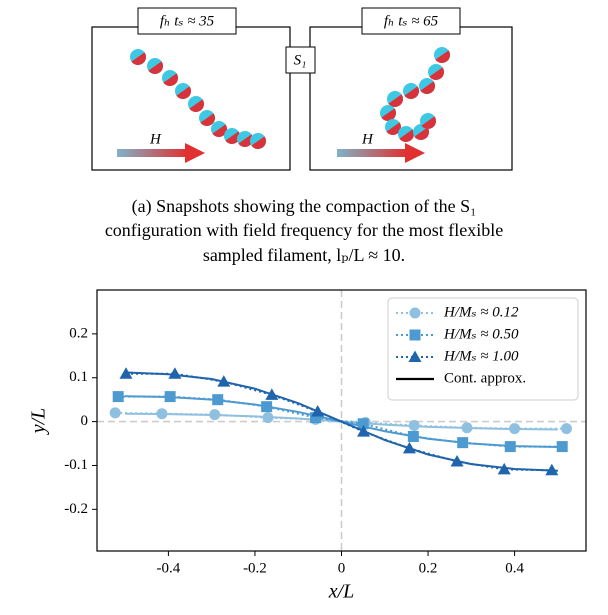 This screenshot has height=615, width=608. Describe the element at coordinates (481, 312) in the screenshot. I see `legend-label: H/Mₛ ≈ 0.12` at that location.